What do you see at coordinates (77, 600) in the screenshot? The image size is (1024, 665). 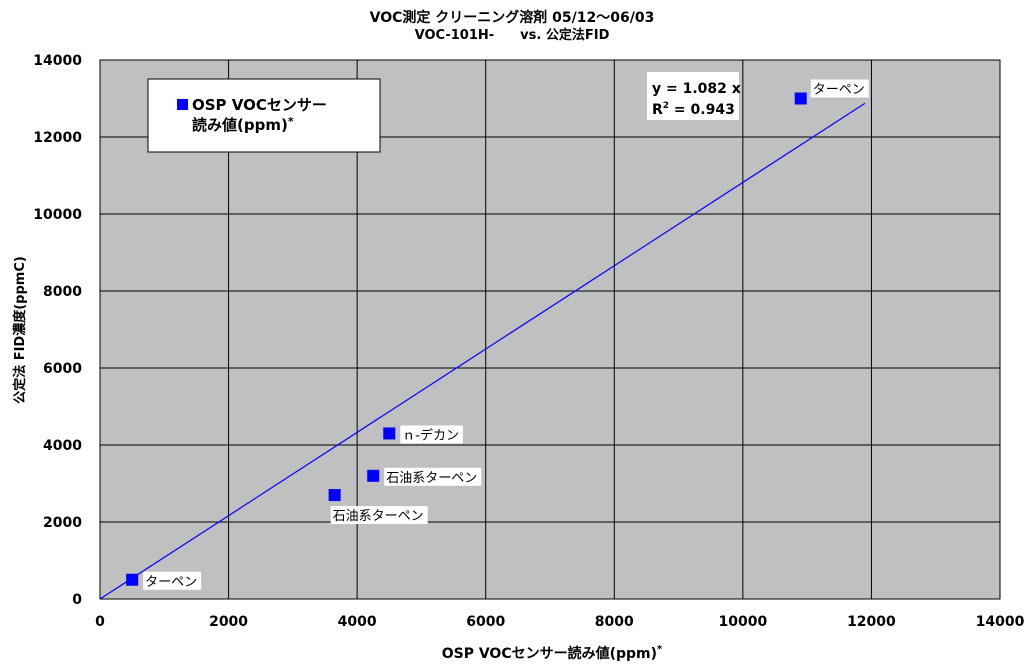 I see `y-tick-label: 0` at bounding box center [77, 600].